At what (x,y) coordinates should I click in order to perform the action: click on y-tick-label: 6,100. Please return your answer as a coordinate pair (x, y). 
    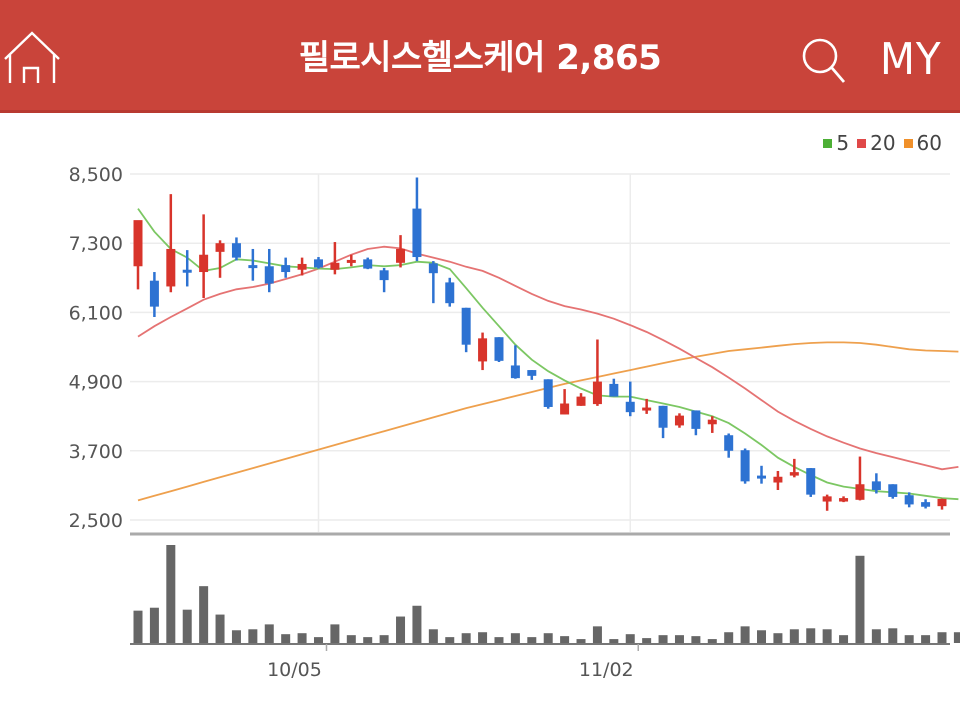
    Looking at the image, I should click on (96, 313).